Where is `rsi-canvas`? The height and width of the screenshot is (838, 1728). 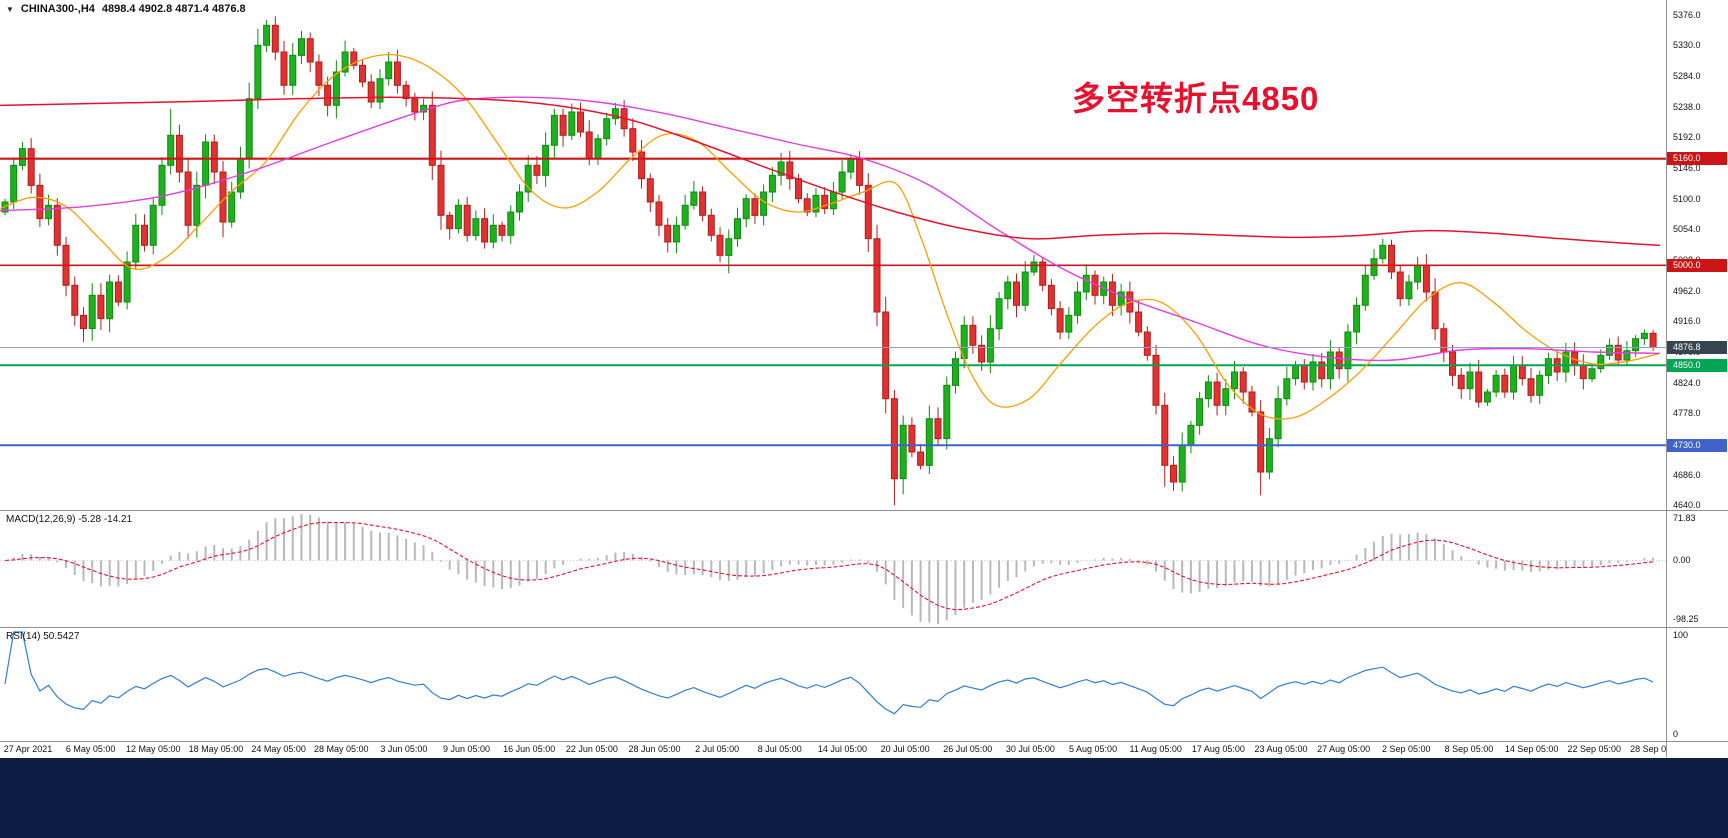 rsi-canvas is located at coordinates (833, 684).